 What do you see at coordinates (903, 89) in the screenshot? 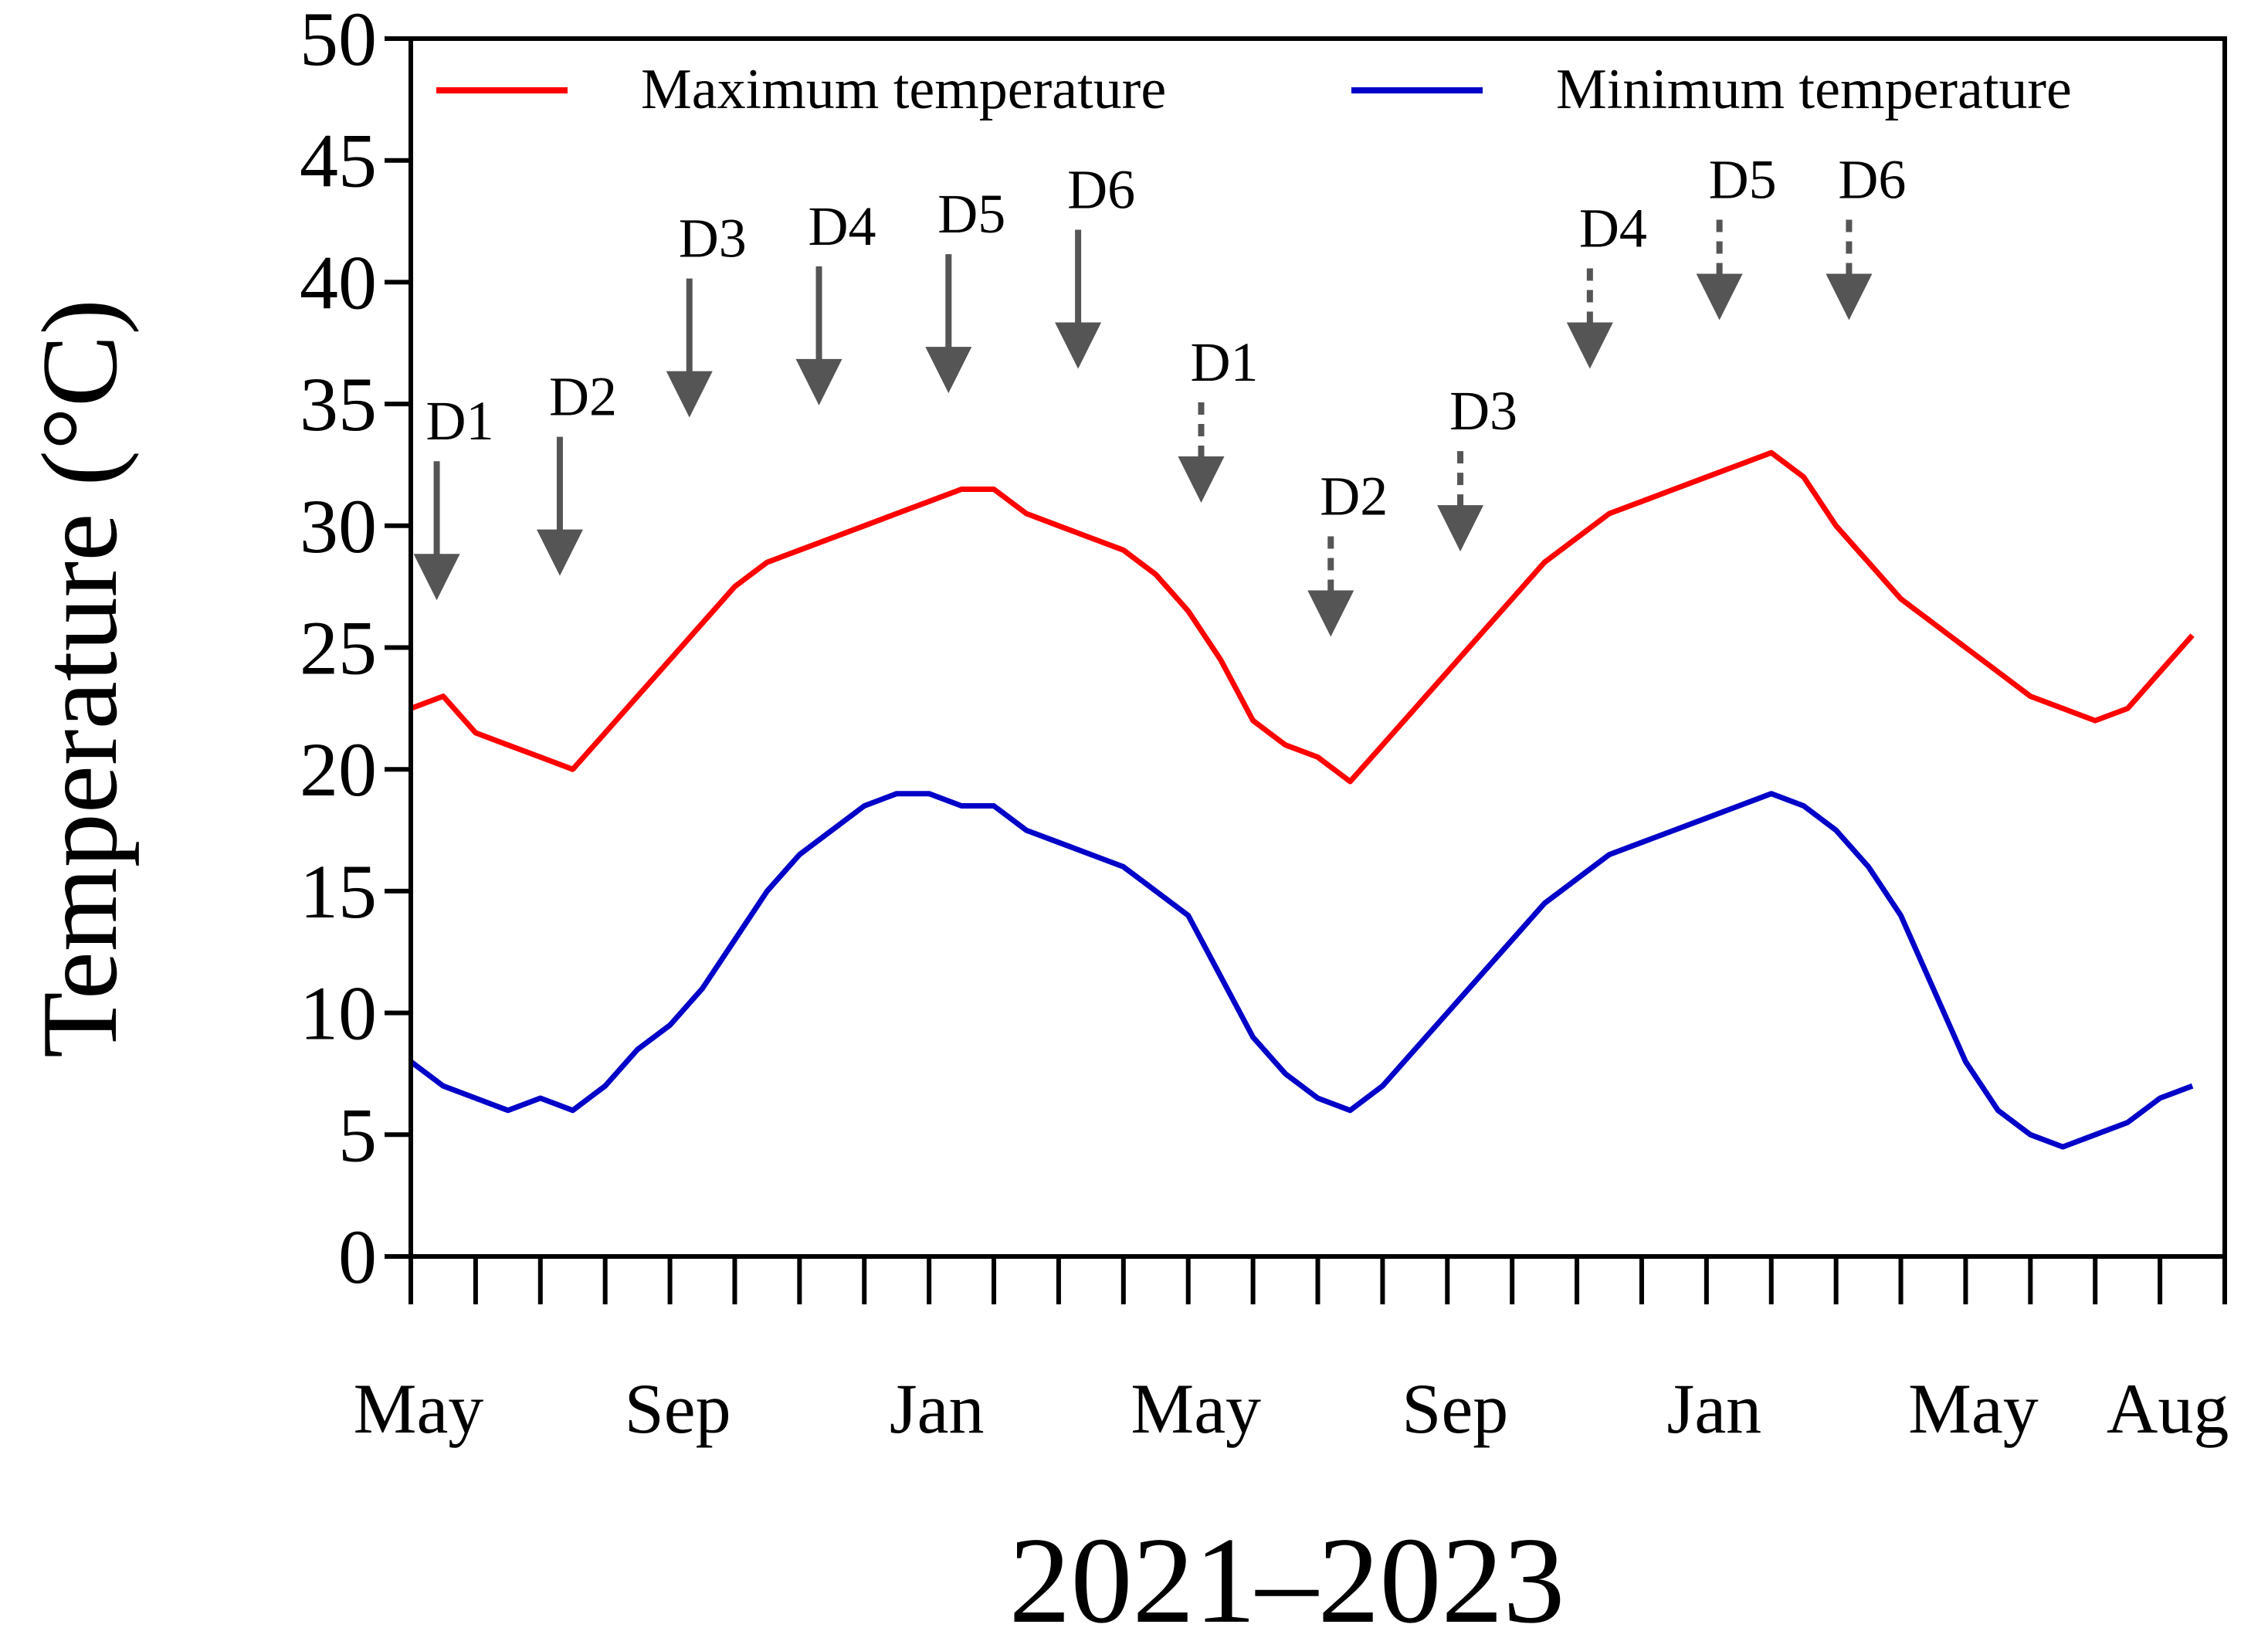
I see `legend-max-label: Maximum temperature` at bounding box center [903, 89].